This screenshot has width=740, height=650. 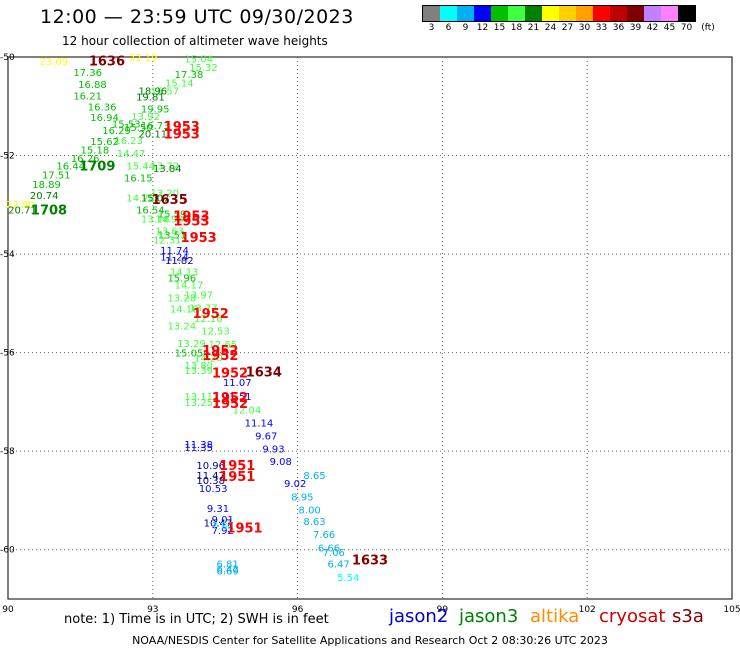 I want to click on y-tick-label: -56, so click(x=7, y=354).